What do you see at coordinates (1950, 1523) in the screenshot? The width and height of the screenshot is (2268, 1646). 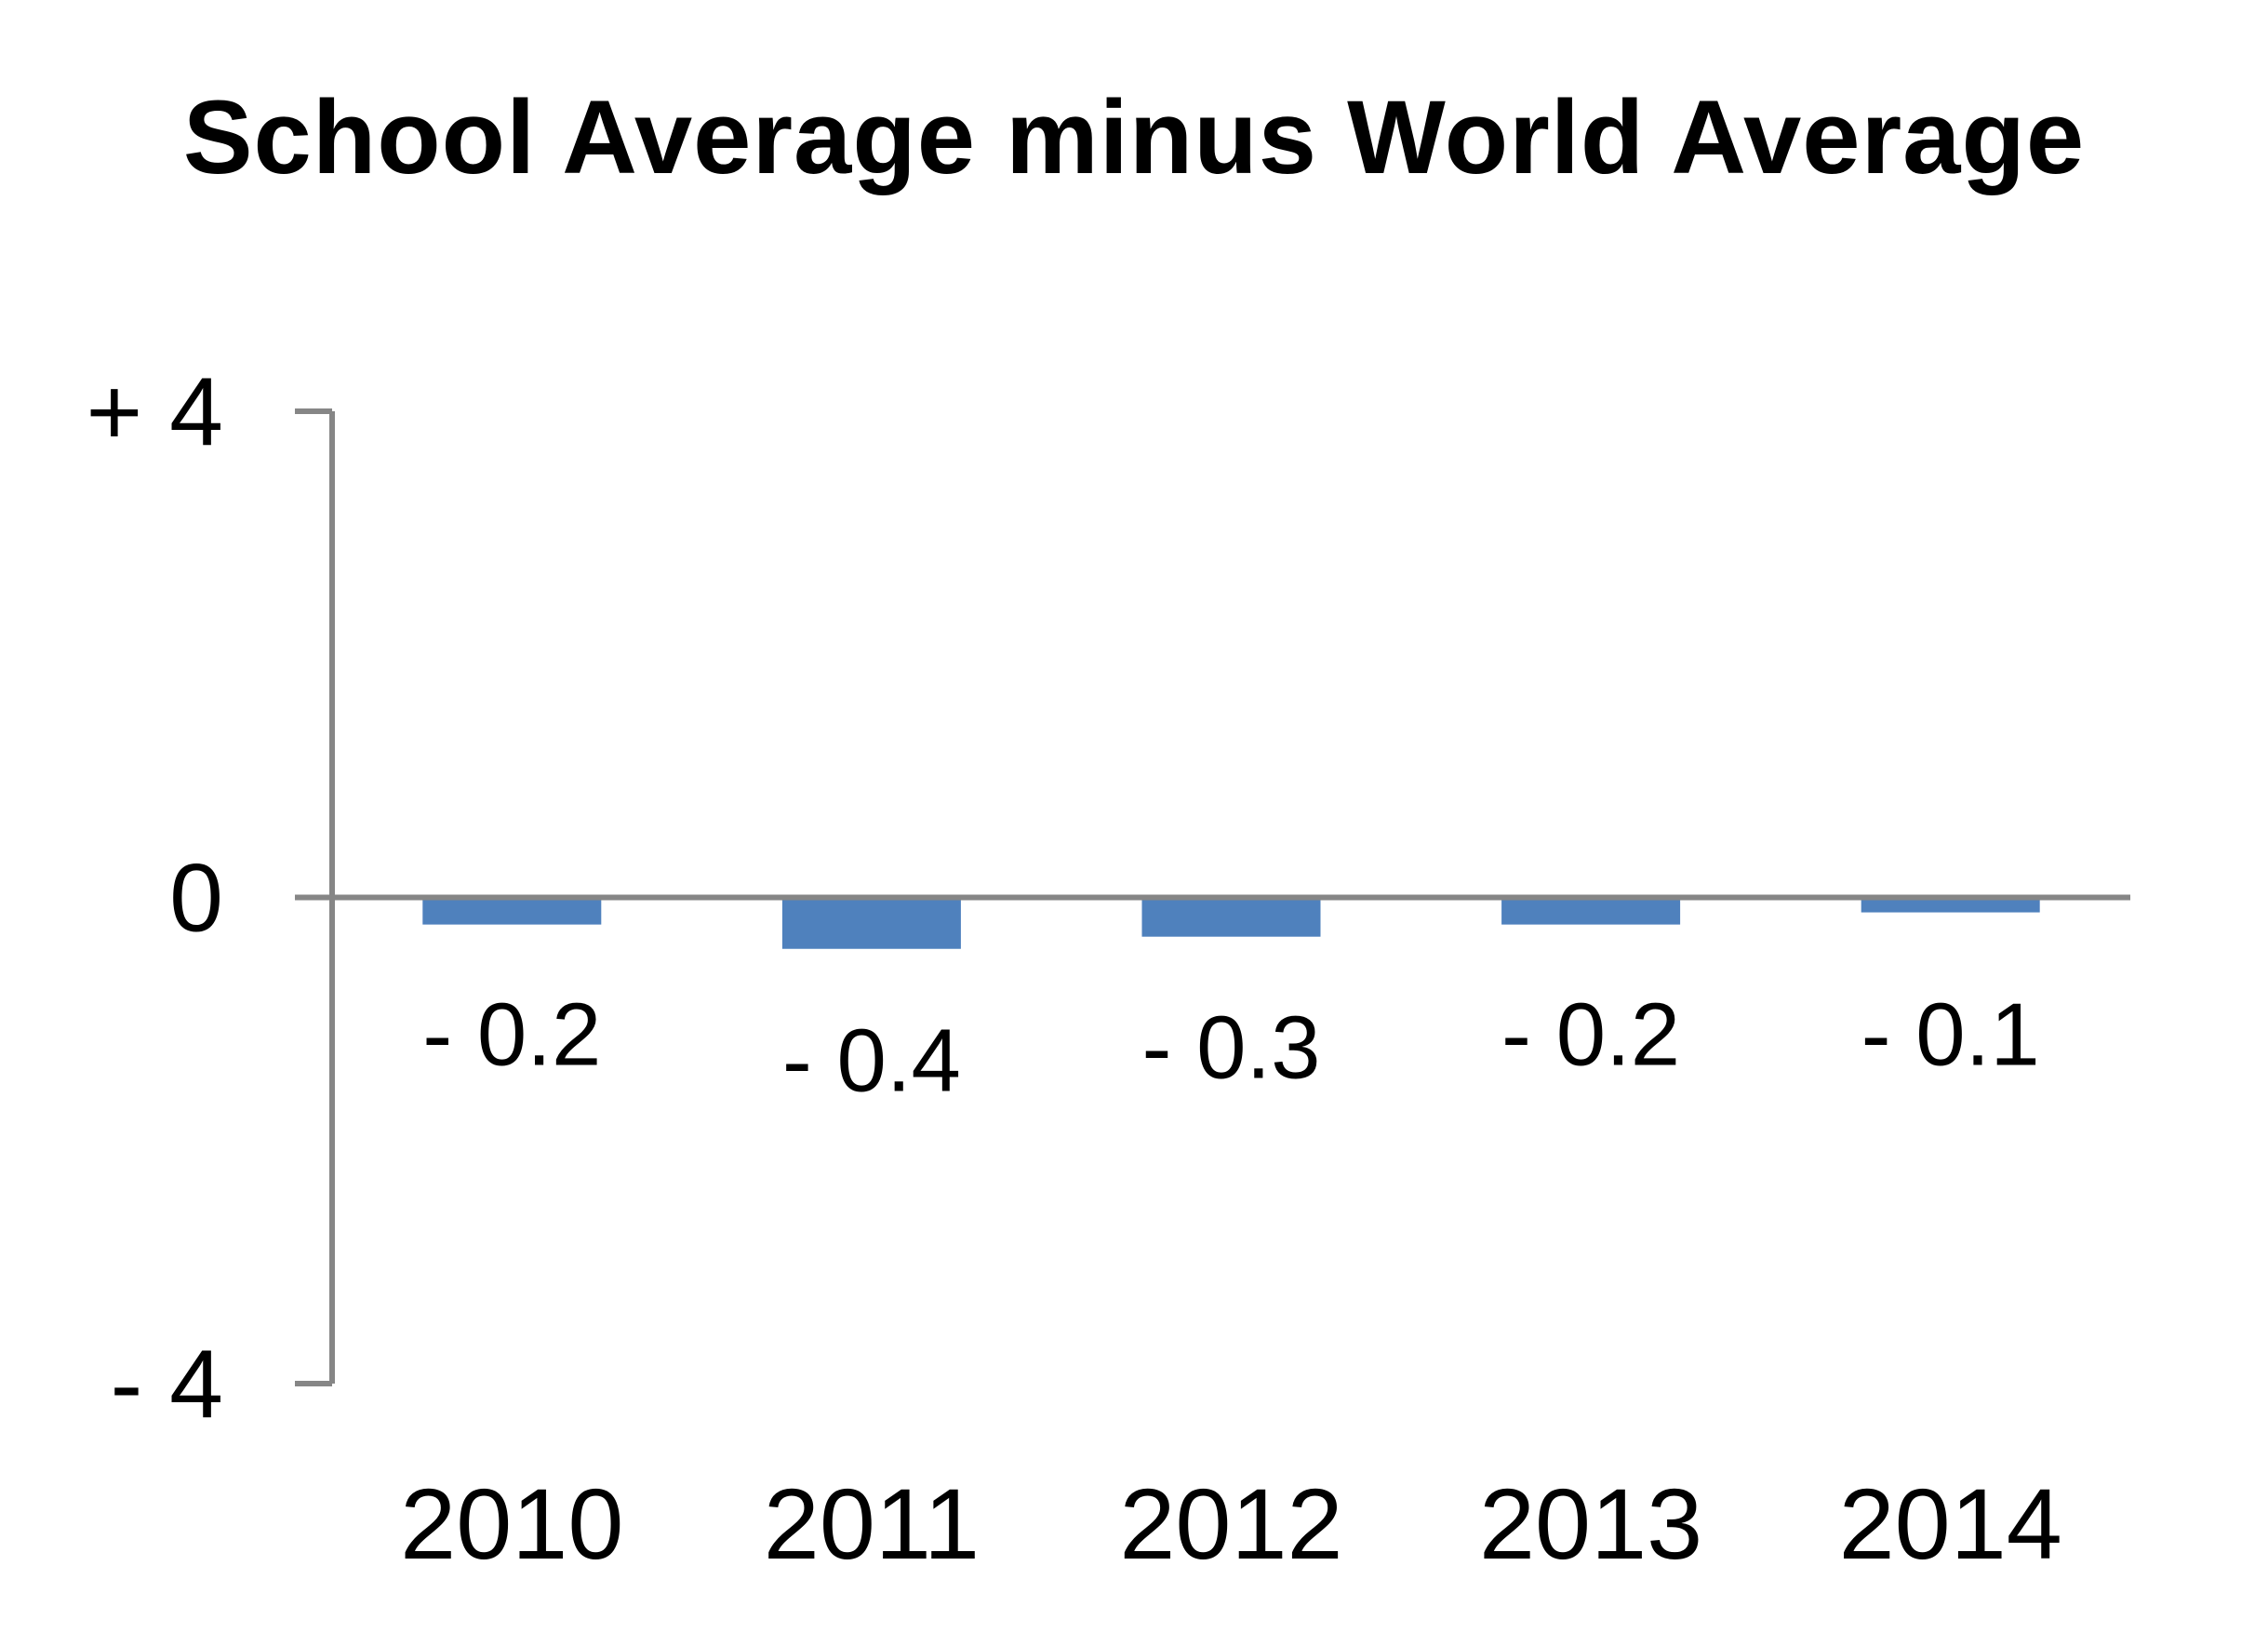 I see `x-tick-label: 2014` at bounding box center [1950, 1523].